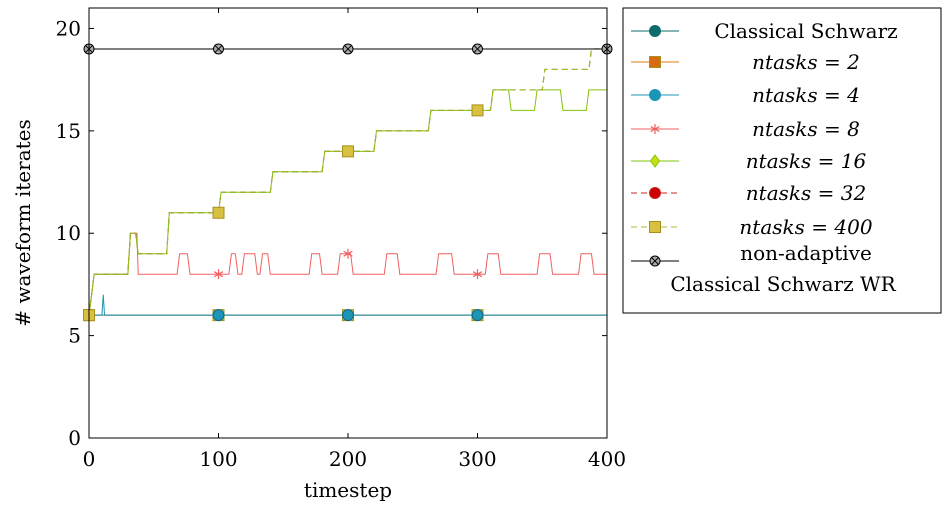  I want to click on legend-entry-3: ntasks = 8, so click(745, 129).